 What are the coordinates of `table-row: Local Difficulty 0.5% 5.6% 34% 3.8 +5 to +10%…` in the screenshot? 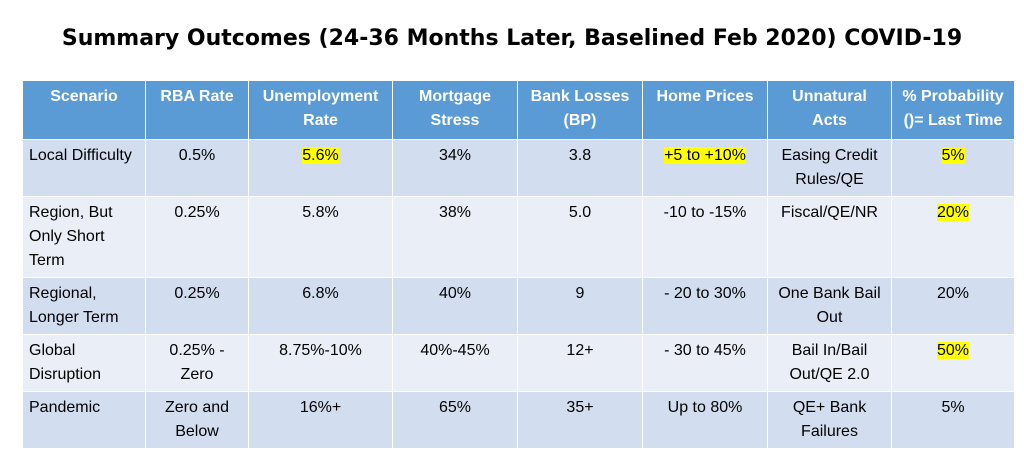 It's located at (518, 168).